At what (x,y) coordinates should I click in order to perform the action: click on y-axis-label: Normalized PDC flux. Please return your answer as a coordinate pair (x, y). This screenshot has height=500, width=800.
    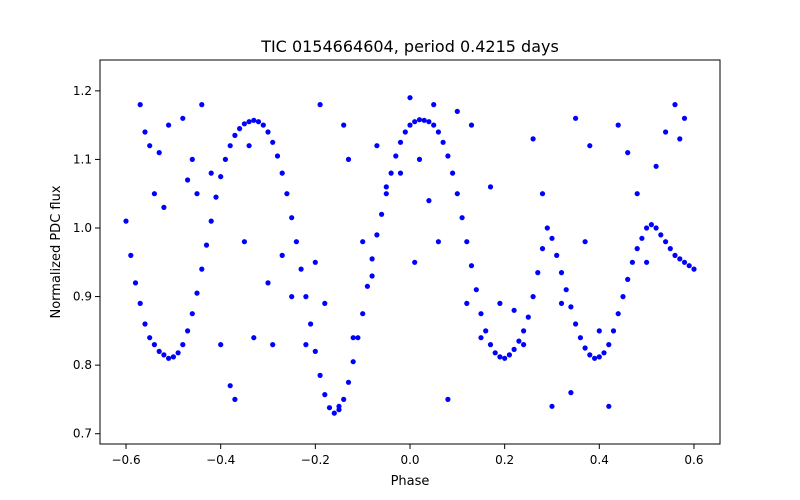
    Looking at the image, I should click on (56, 251).